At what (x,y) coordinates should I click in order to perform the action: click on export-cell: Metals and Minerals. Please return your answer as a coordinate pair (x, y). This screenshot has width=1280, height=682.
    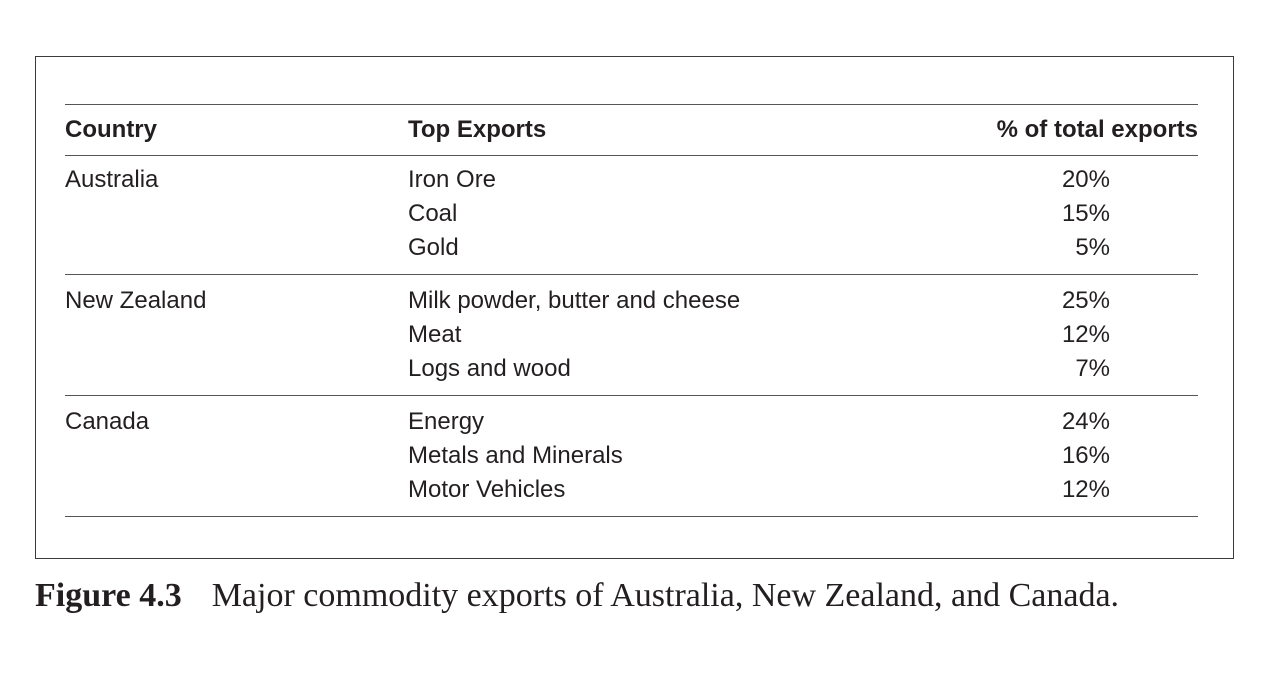
    Looking at the image, I should click on (515, 455).